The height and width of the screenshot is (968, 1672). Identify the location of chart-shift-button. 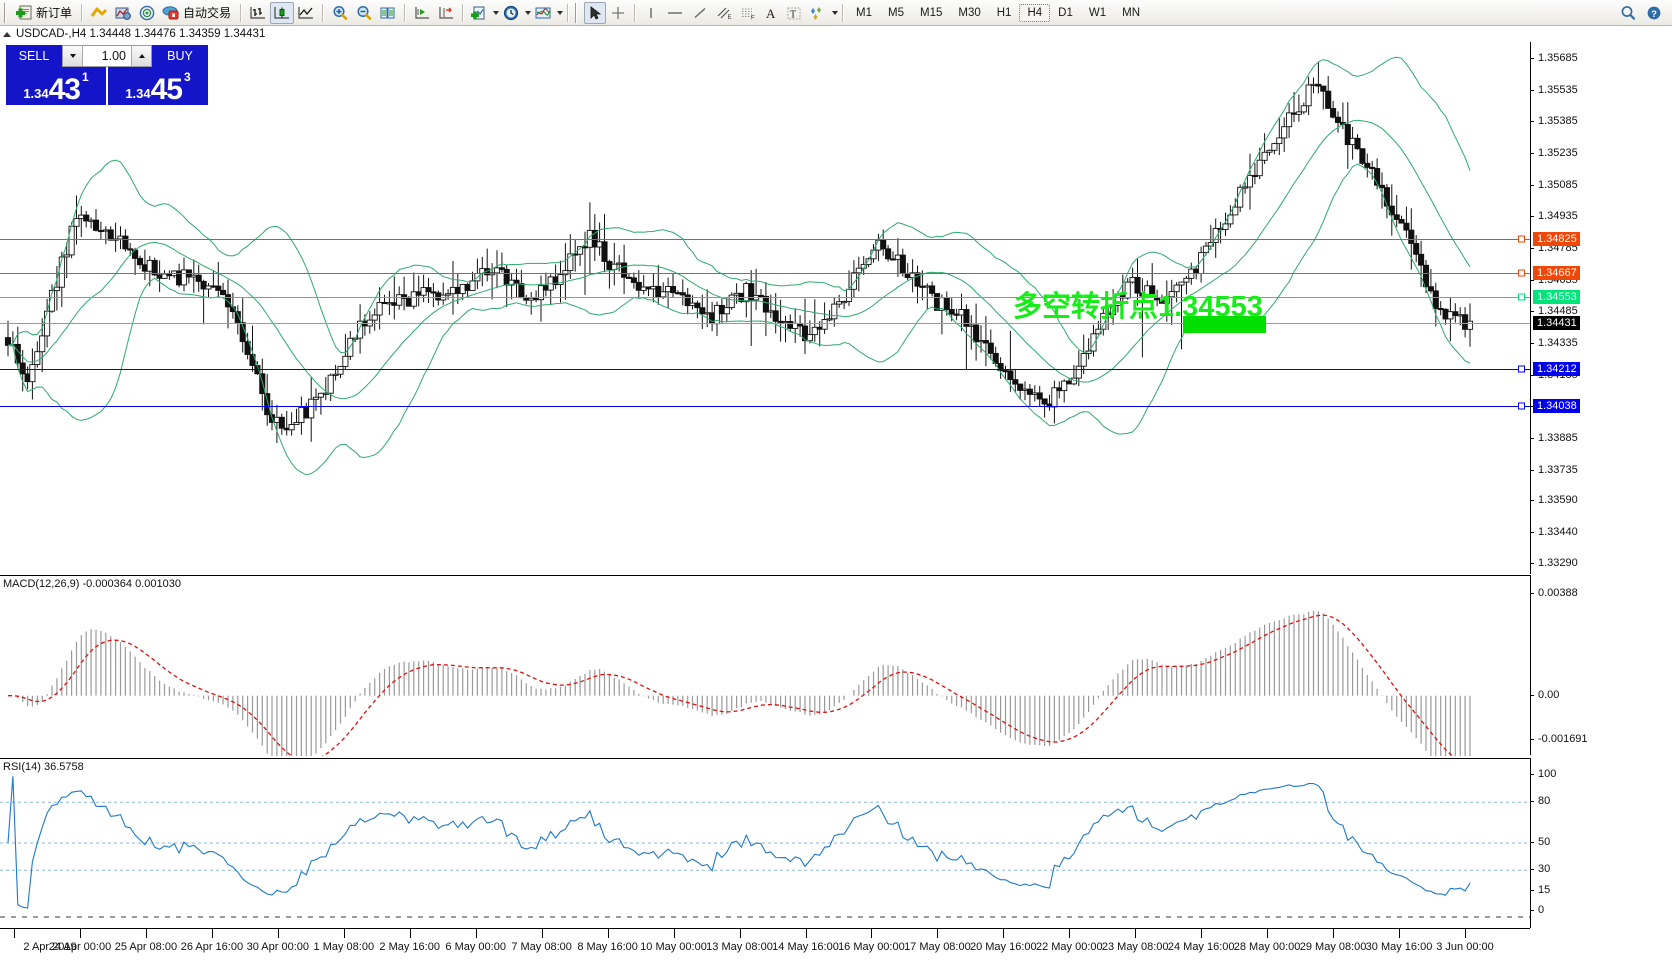
(446, 13).